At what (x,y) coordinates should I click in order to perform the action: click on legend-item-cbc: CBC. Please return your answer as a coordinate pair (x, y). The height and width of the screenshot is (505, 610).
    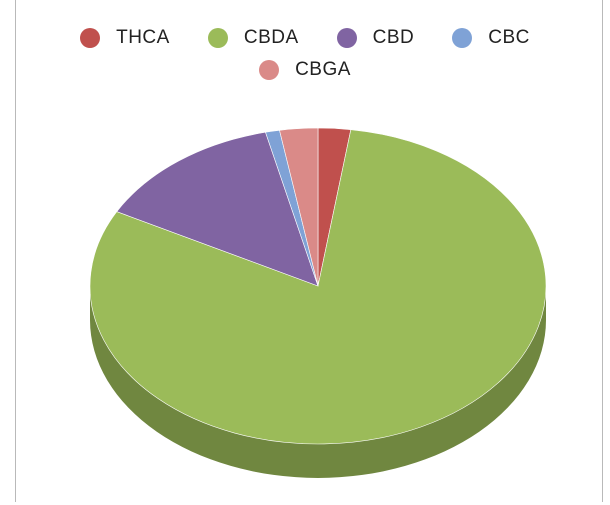
    Looking at the image, I should click on (491, 38).